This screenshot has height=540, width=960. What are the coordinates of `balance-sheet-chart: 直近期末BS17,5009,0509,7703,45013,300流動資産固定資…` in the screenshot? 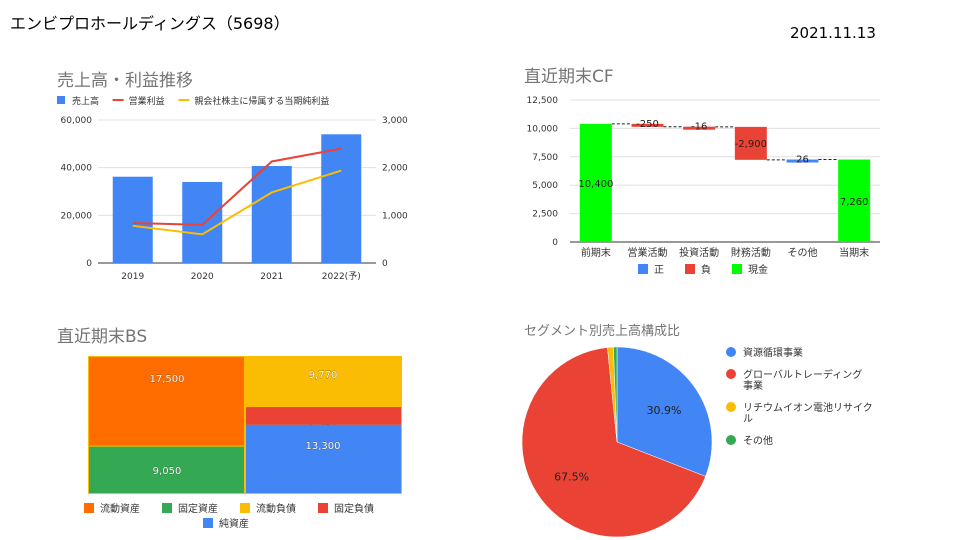 It's located at (229, 428).